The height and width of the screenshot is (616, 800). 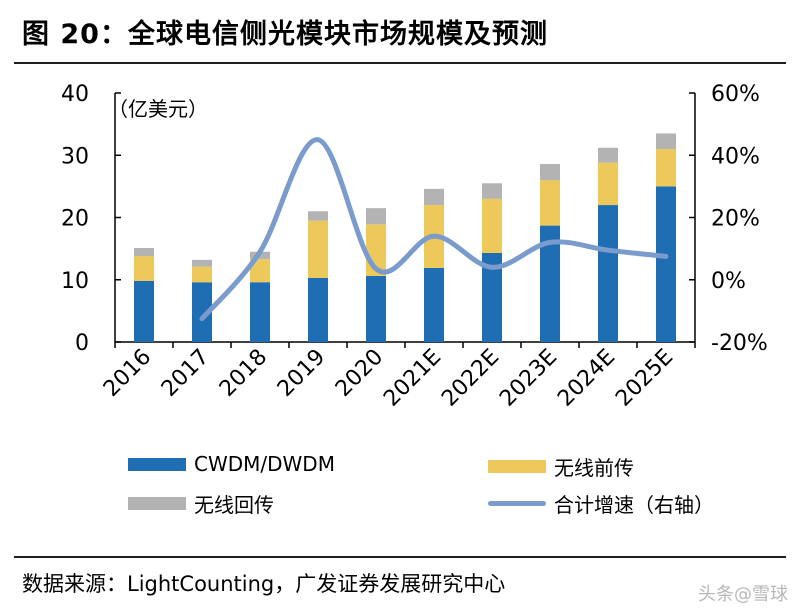 What do you see at coordinates (743, 594) in the screenshot?
I see `watermark: 头条@雪球` at bounding box center [743, 594].